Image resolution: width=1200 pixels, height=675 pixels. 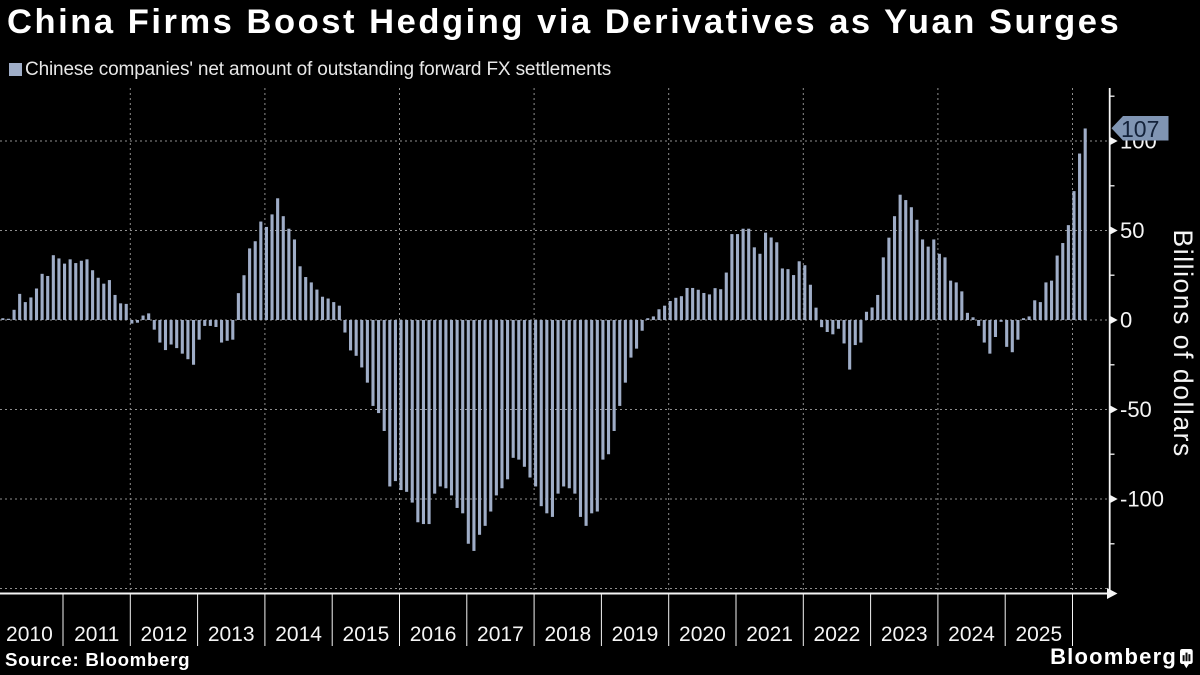 What do you see at coordinates (96, 634) in the screenshot?
I see `svg-text: 2011` at bounding box center [96, 634].